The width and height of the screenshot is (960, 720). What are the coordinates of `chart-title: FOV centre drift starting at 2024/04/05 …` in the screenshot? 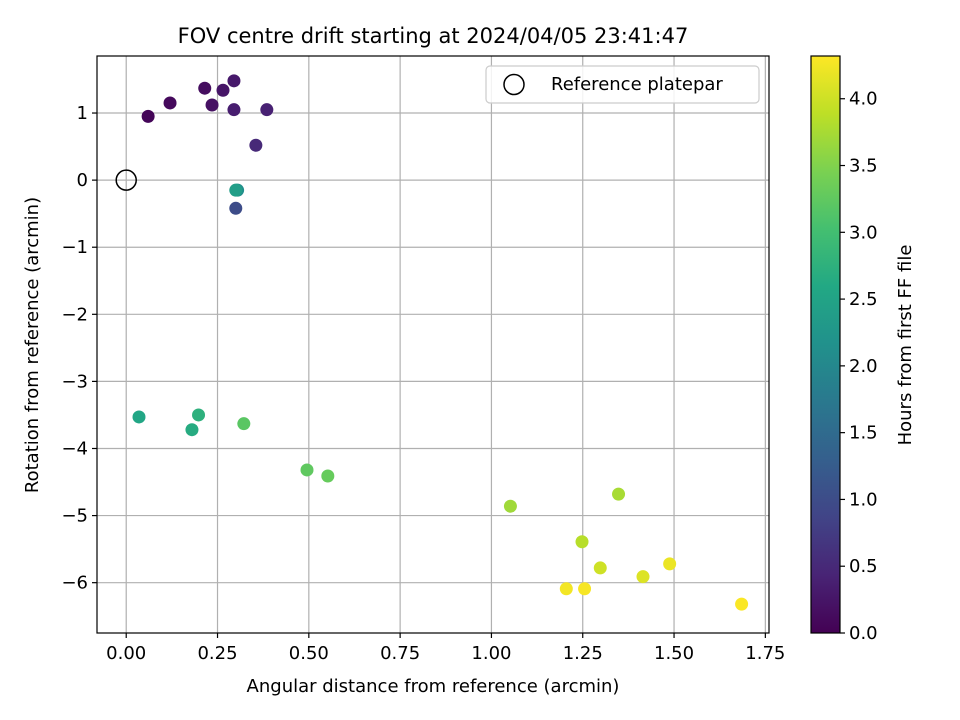 It's located at (433, 36).